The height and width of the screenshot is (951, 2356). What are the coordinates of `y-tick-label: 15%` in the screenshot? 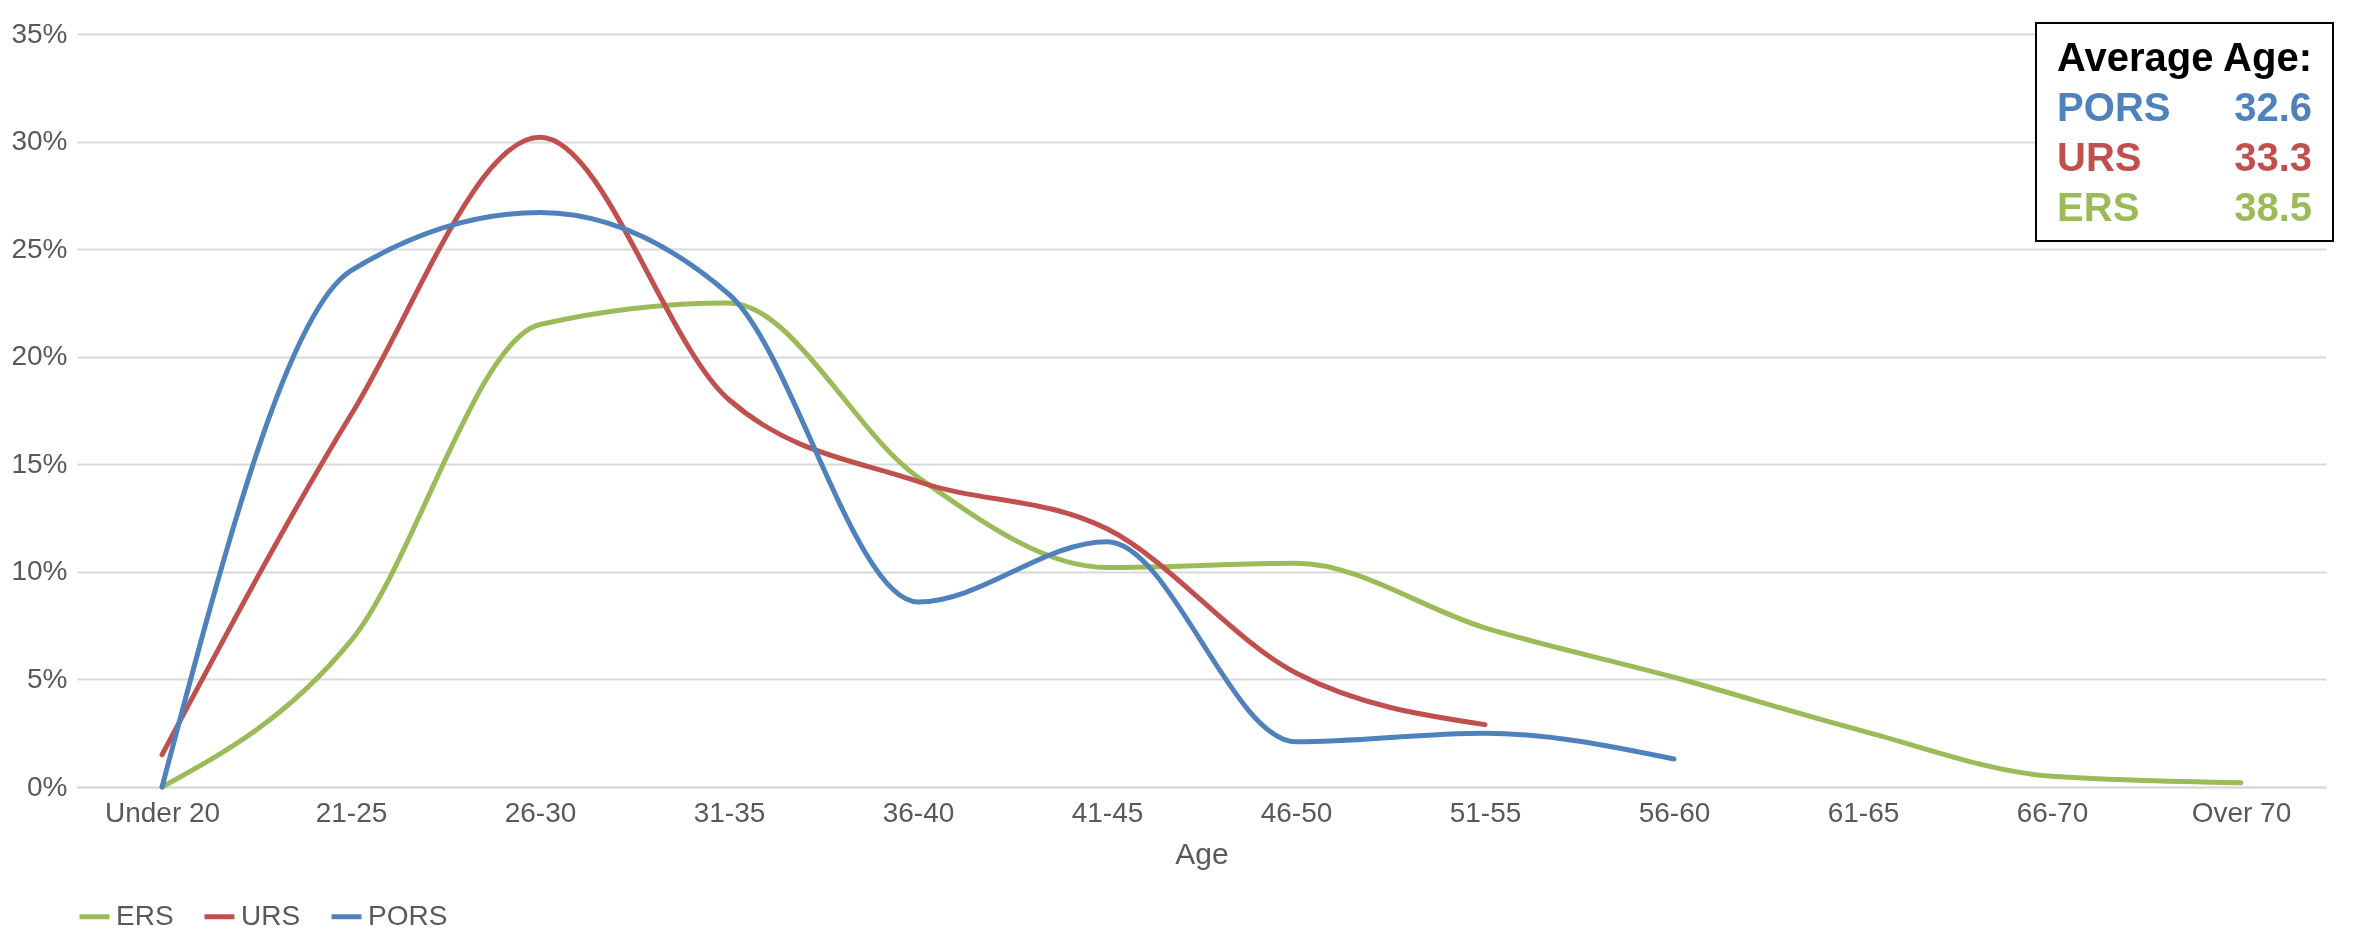 It's located at (39, 463).